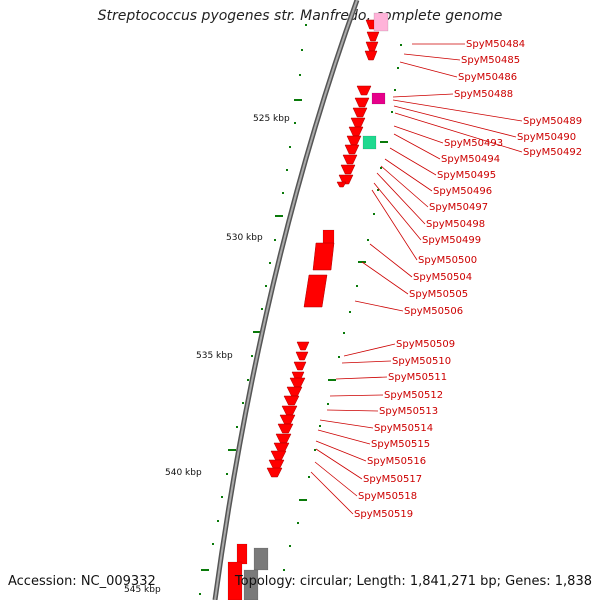 Image resolution: width=600 pixels, height=600 pixels. Describe the element at coordinates (400, 444) in the screenshot. I see `gene-label: SpyM50515` at that location.